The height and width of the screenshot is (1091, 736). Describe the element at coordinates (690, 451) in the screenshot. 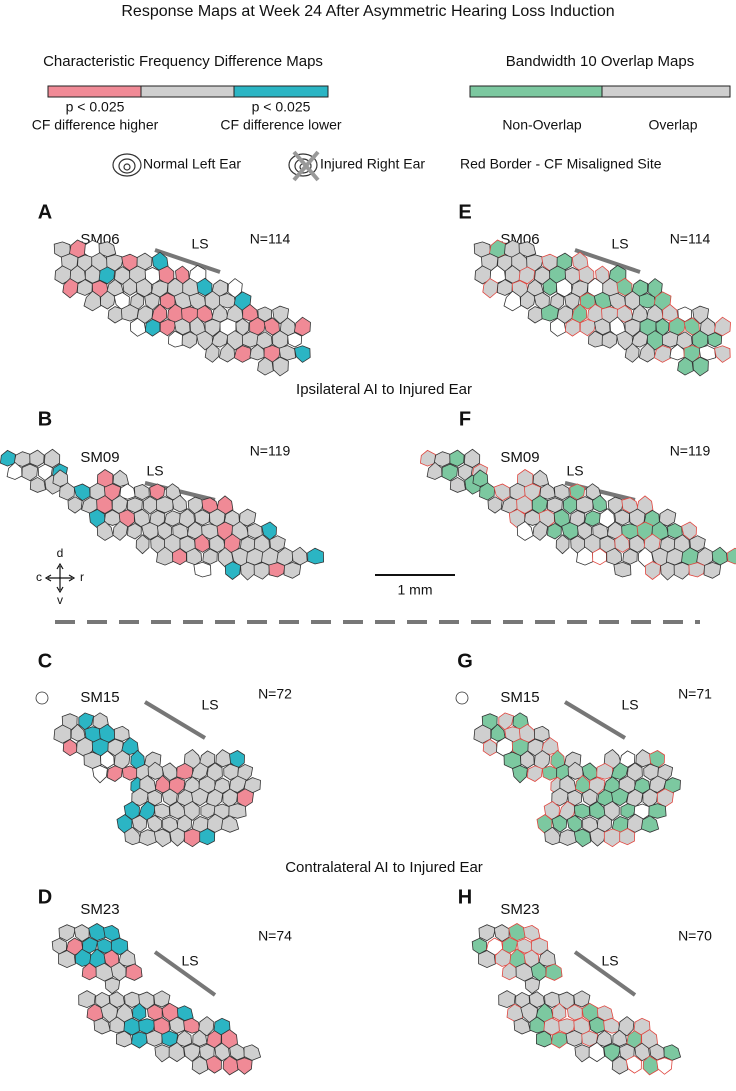

I see `n-label: N=119` at that location.